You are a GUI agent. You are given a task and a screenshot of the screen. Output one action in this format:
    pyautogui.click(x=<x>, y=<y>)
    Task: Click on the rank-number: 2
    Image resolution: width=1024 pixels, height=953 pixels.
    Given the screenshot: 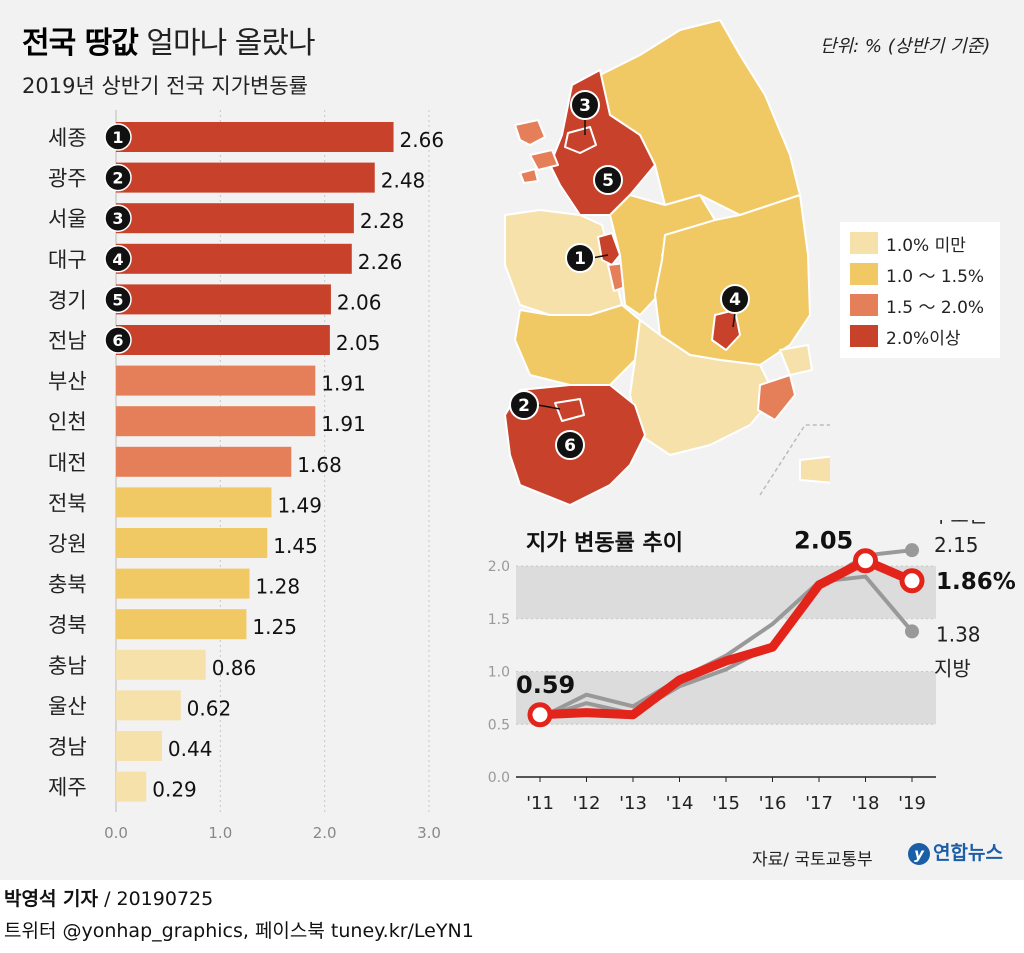 What is the action you would take?
    pyautogui.click(x=117, y=178)
    